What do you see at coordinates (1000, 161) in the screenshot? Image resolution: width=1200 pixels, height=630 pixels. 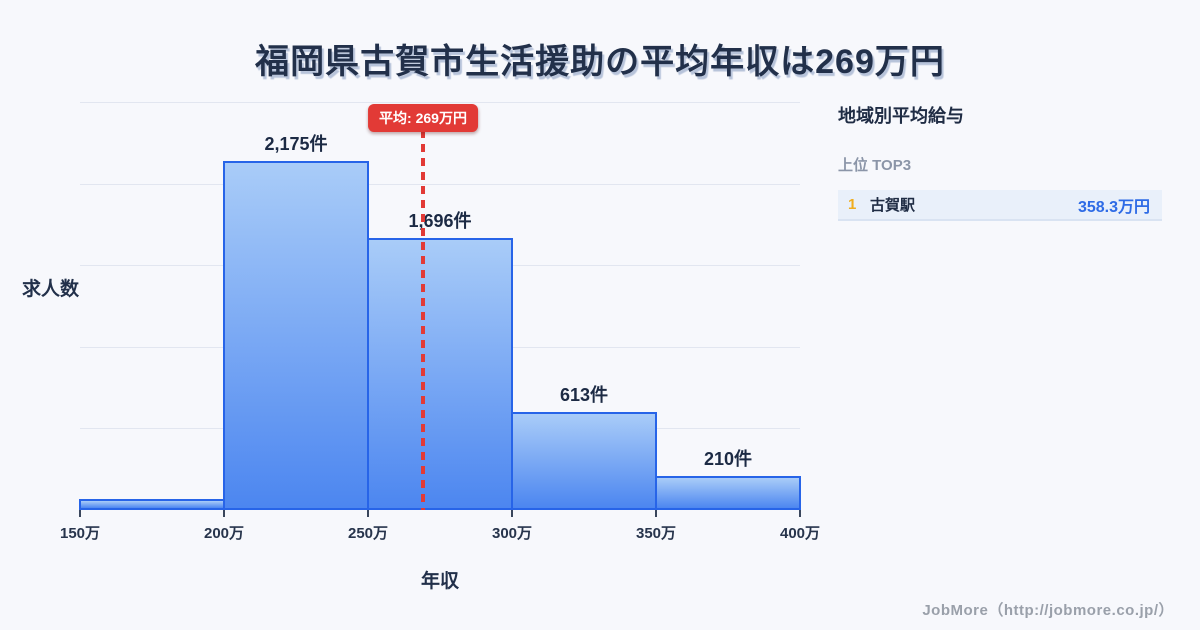 I see `region-salary-panel: 地域別平均給与 上位 TOP3 1 古賀駅 358.3万円` at bounding box center [1000, 161].